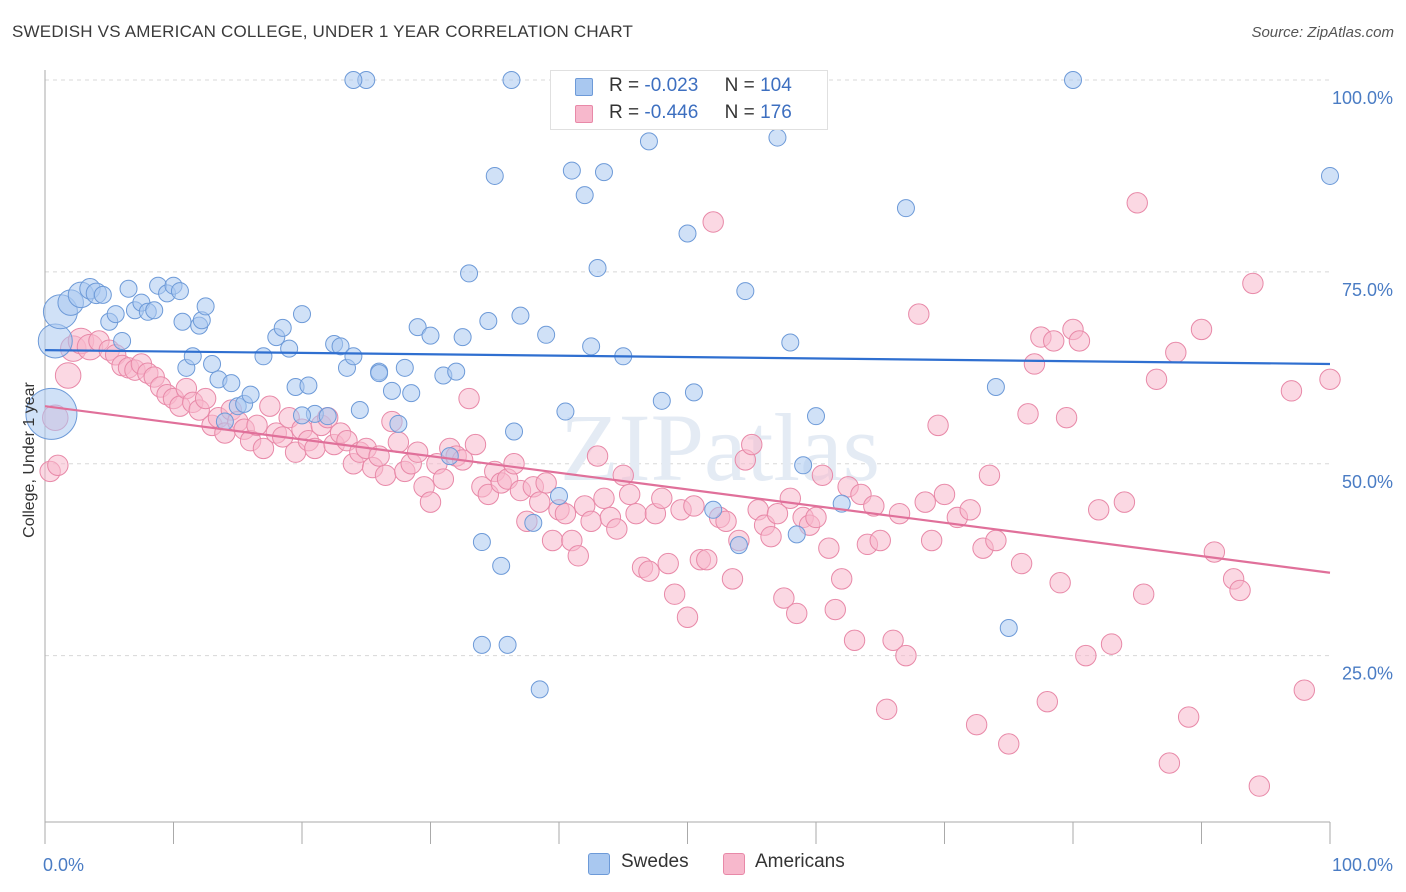 The width and height of the screenshot is (1406, 892). Describe the element at coordinates (1367, 290) in the screenshot. I see `y-tick-label: 75.0%` at that location.